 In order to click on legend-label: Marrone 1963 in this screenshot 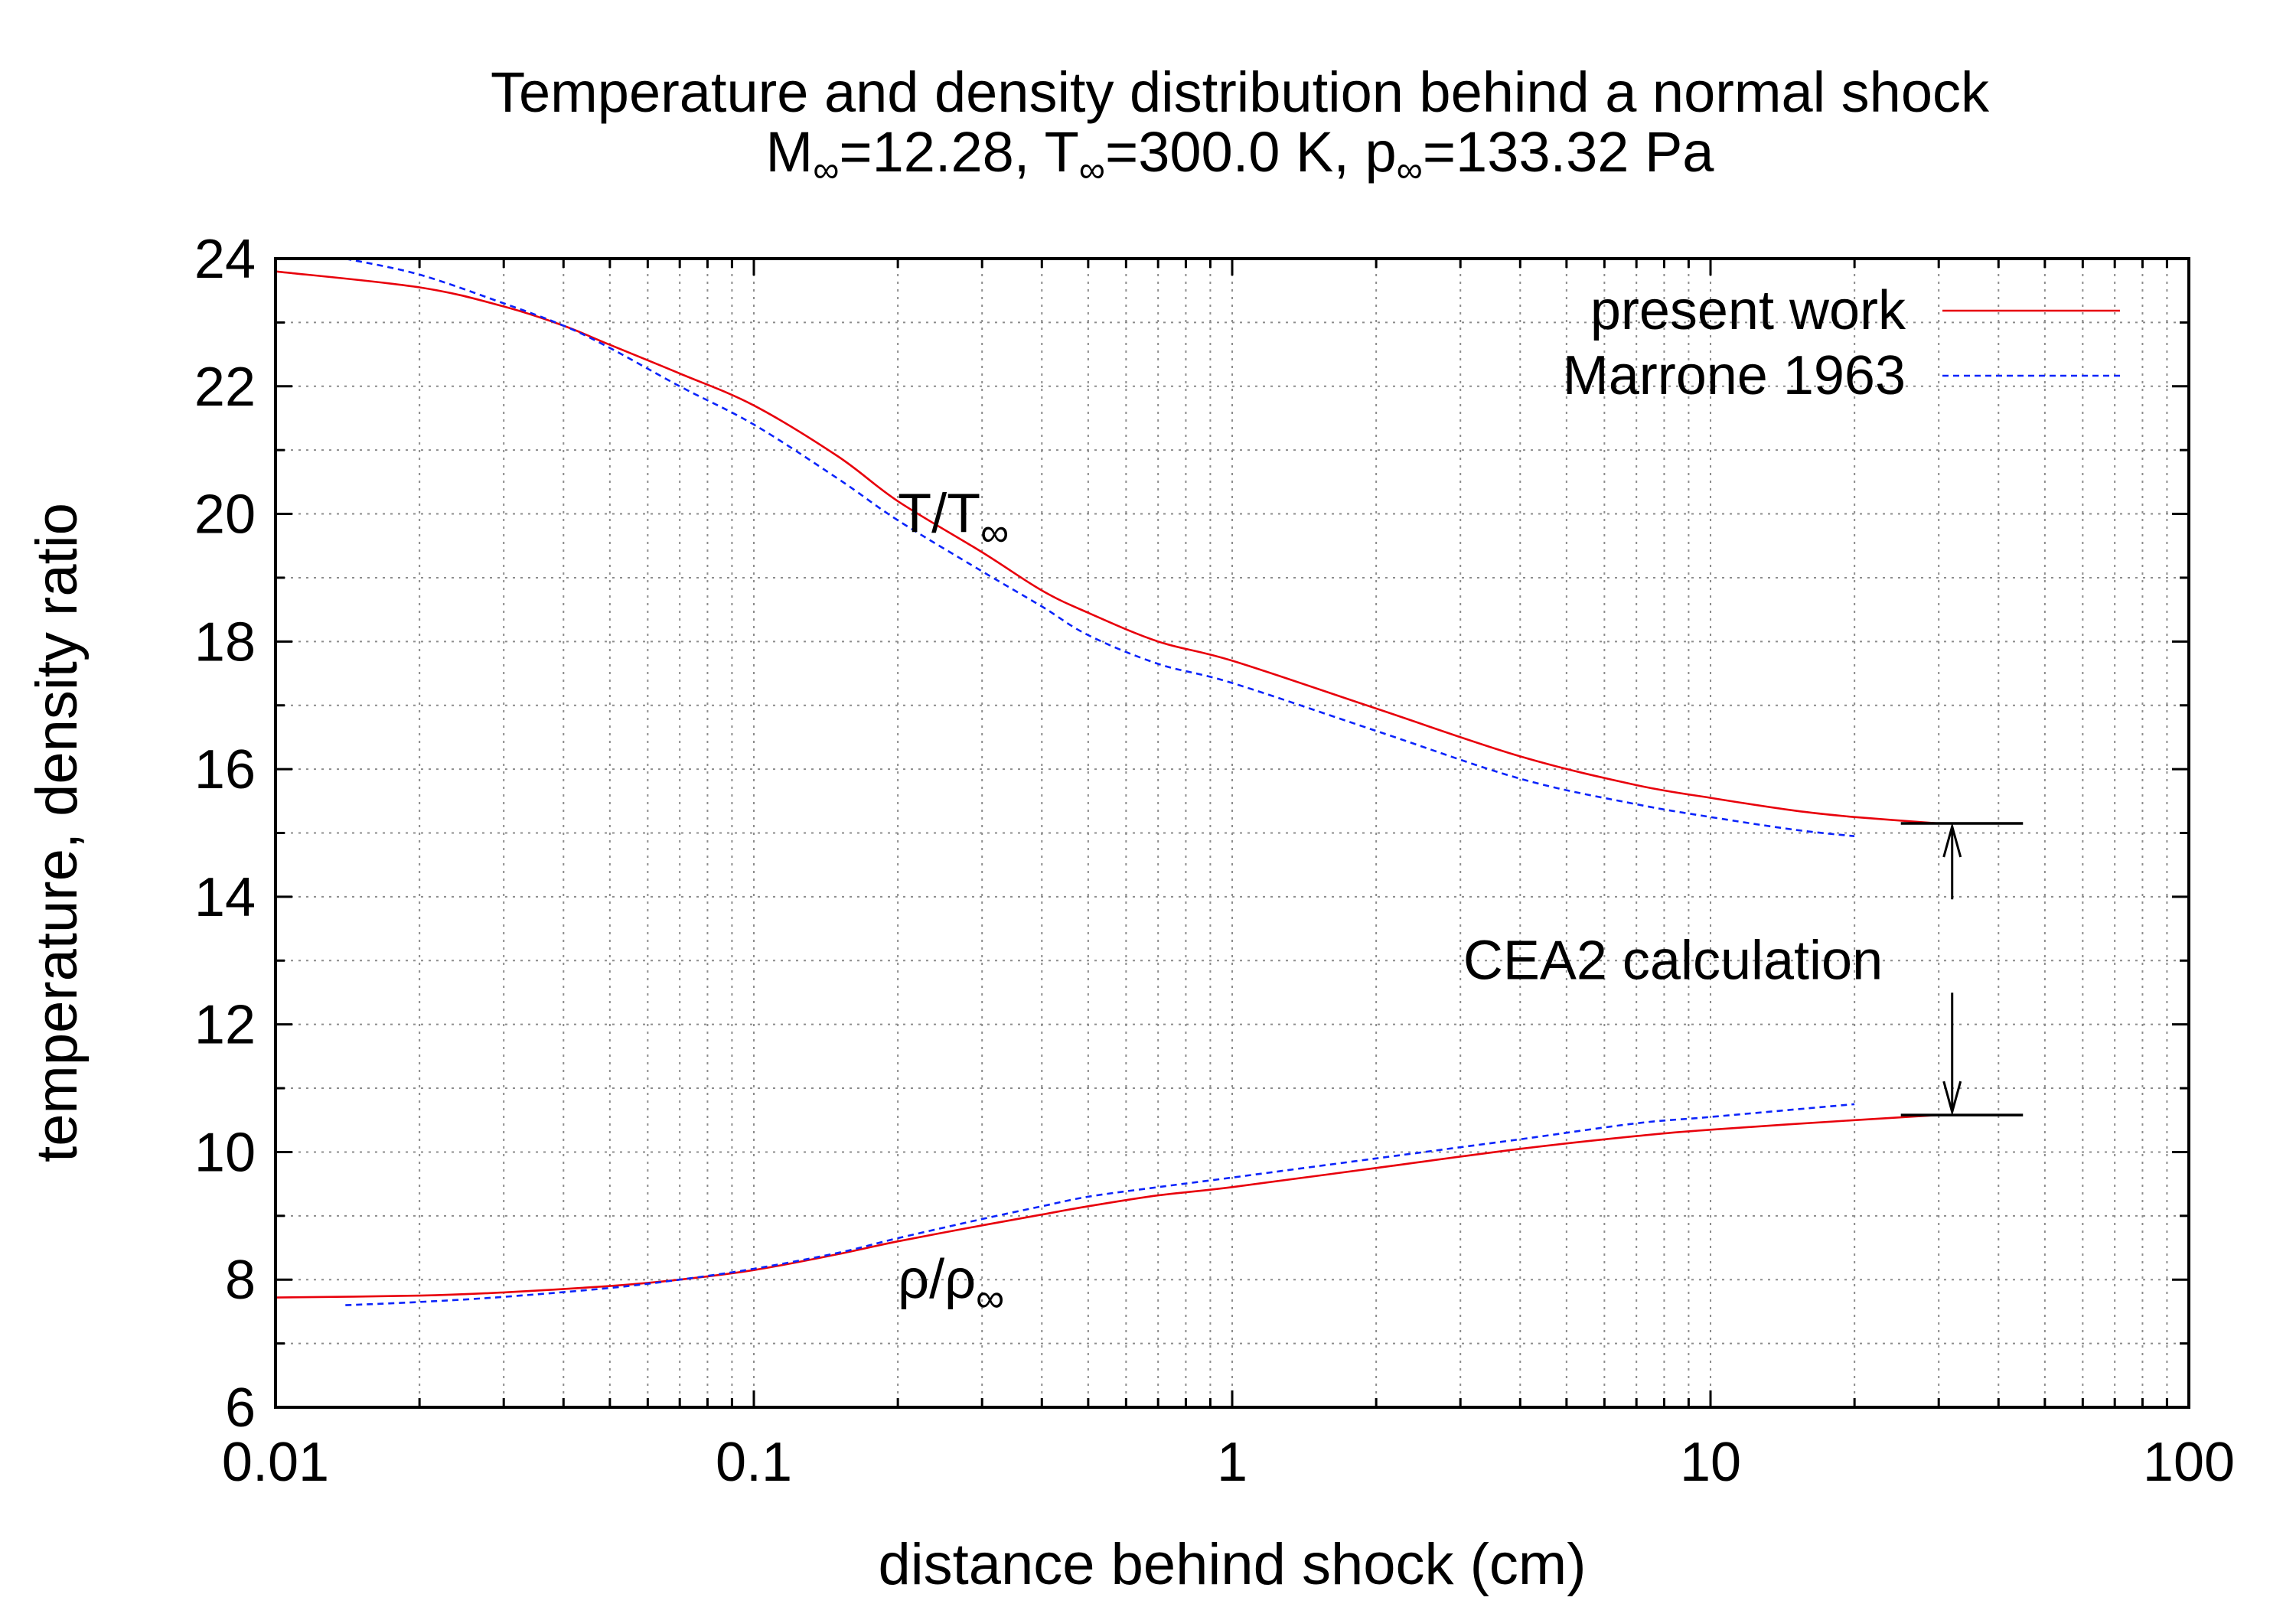, I will do `click(1734, 376)`.